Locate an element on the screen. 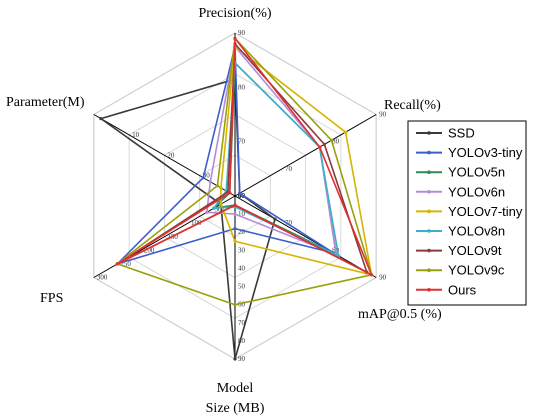  legend-label: SSD is located at coordinates (461, 133).